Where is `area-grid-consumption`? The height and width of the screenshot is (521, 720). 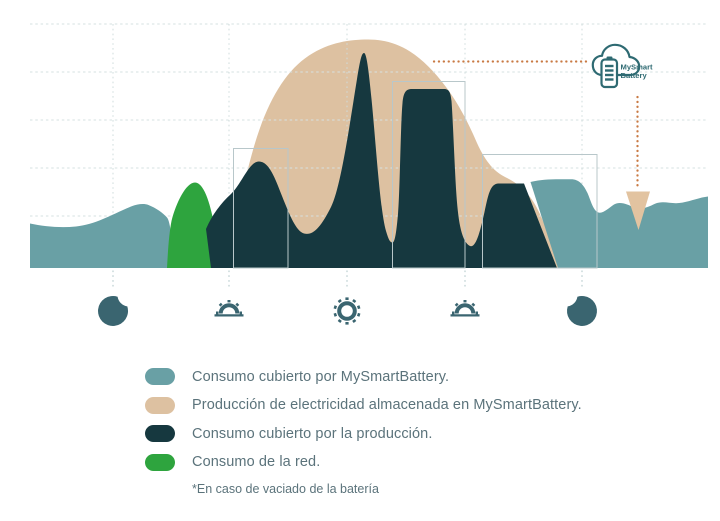 area-grid-consumption is located at coordinates (193, 225).